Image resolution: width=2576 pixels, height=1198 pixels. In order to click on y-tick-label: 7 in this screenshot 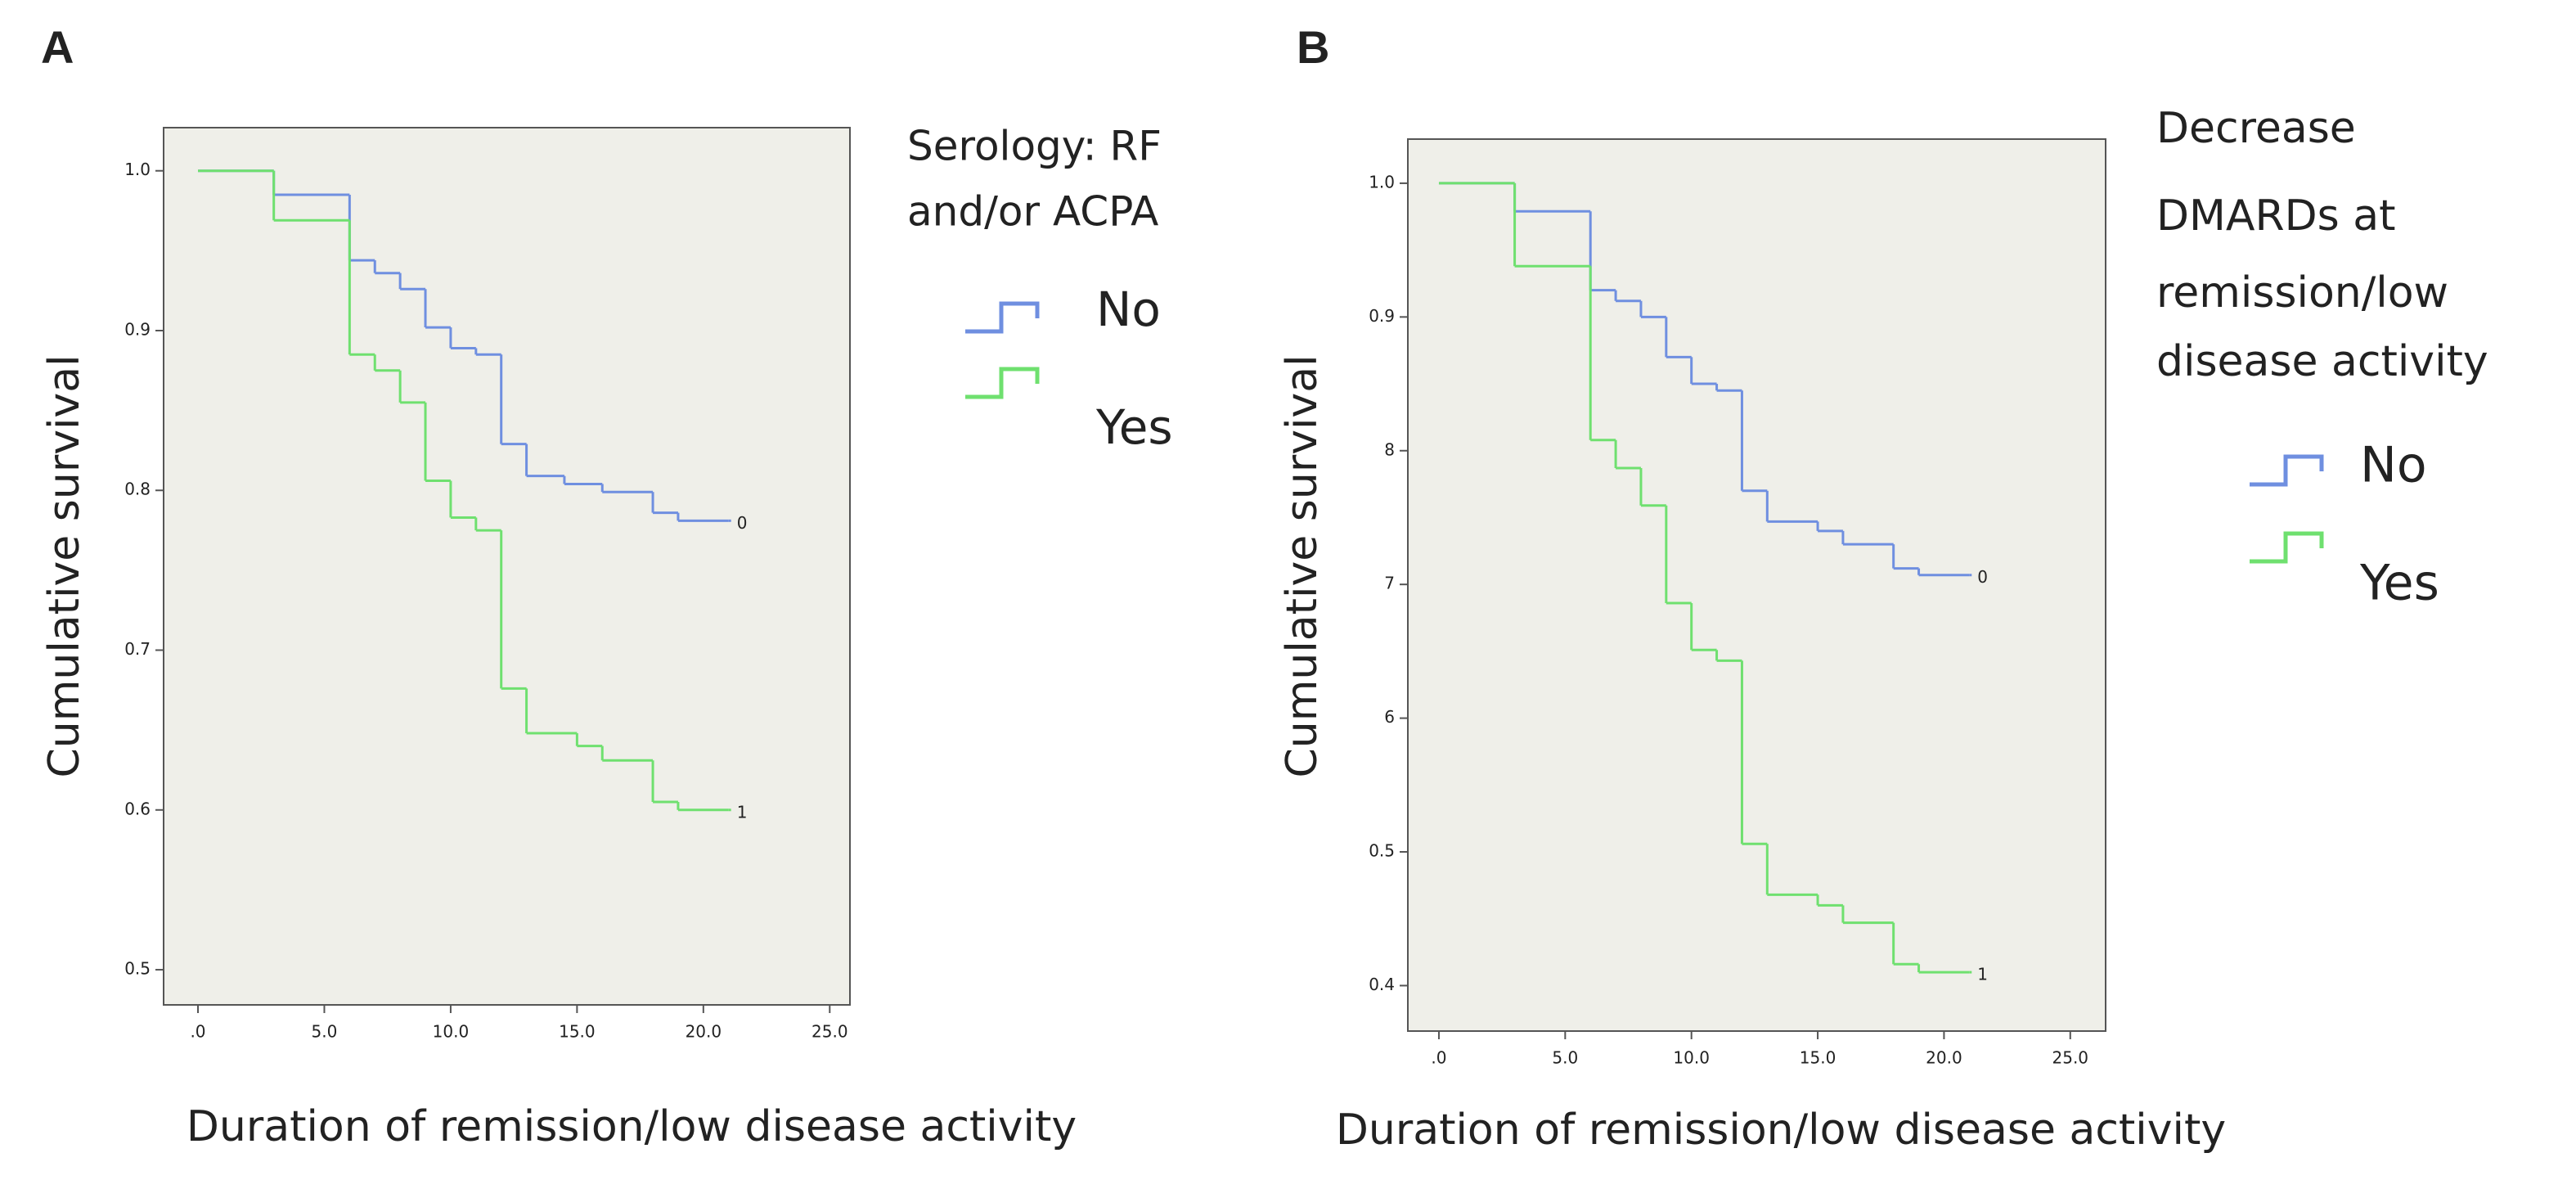, I will do `click(1389, 583)`.